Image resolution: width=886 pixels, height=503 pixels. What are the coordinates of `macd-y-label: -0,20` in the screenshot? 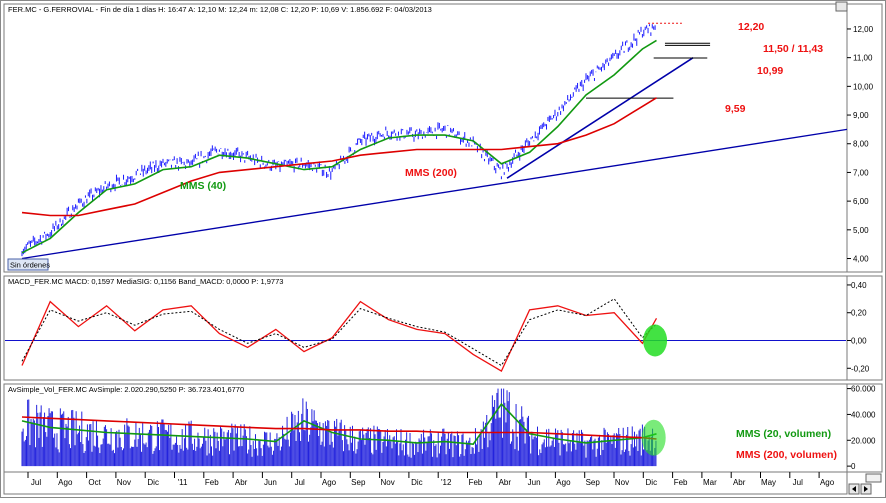 It's located at (860, 368).